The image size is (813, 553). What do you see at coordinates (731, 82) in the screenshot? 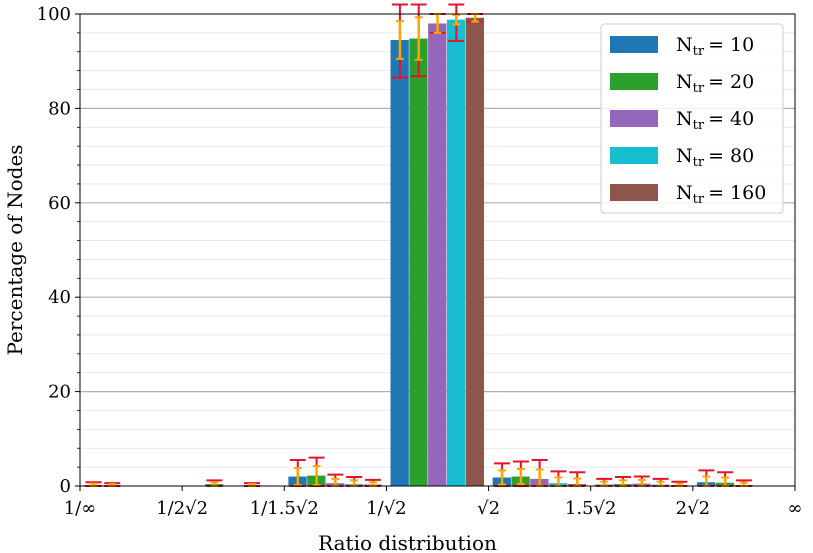
I see `legend-value: = 20` at bounding box center [731, 82].